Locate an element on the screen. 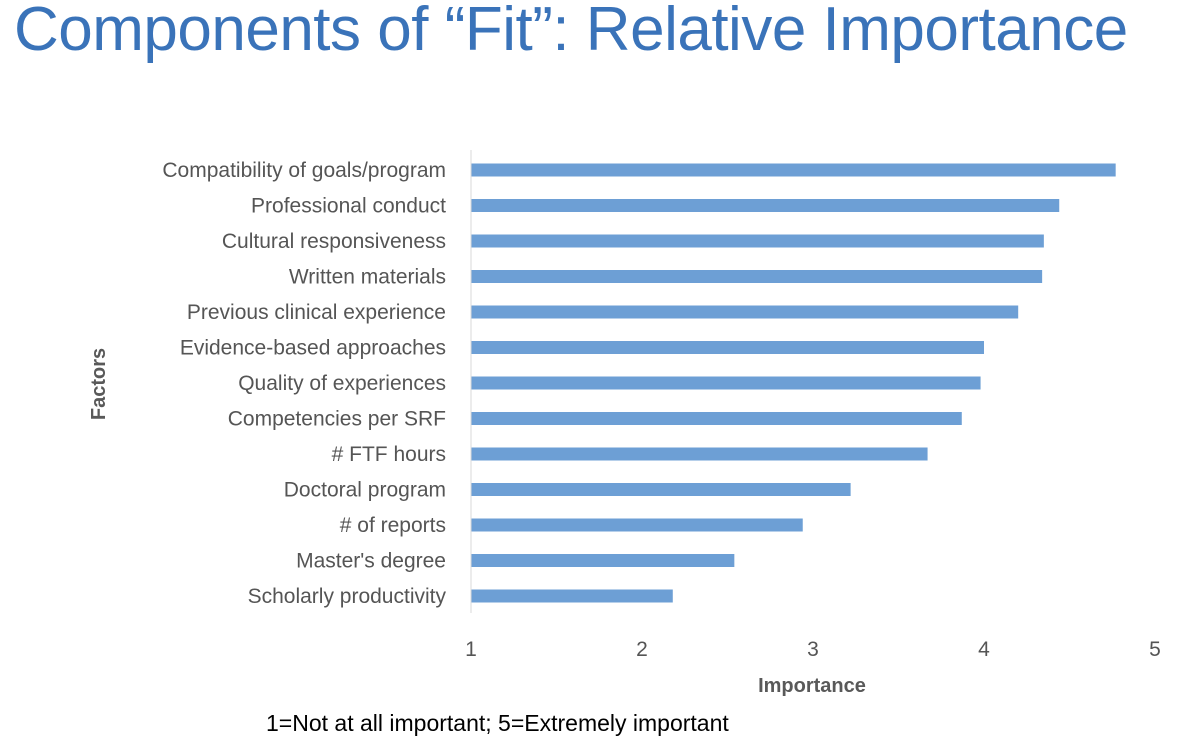 The width and height of the screenshot is (1200, 749). category-label: Competencies per SRF is located at coordinates (337, 419).